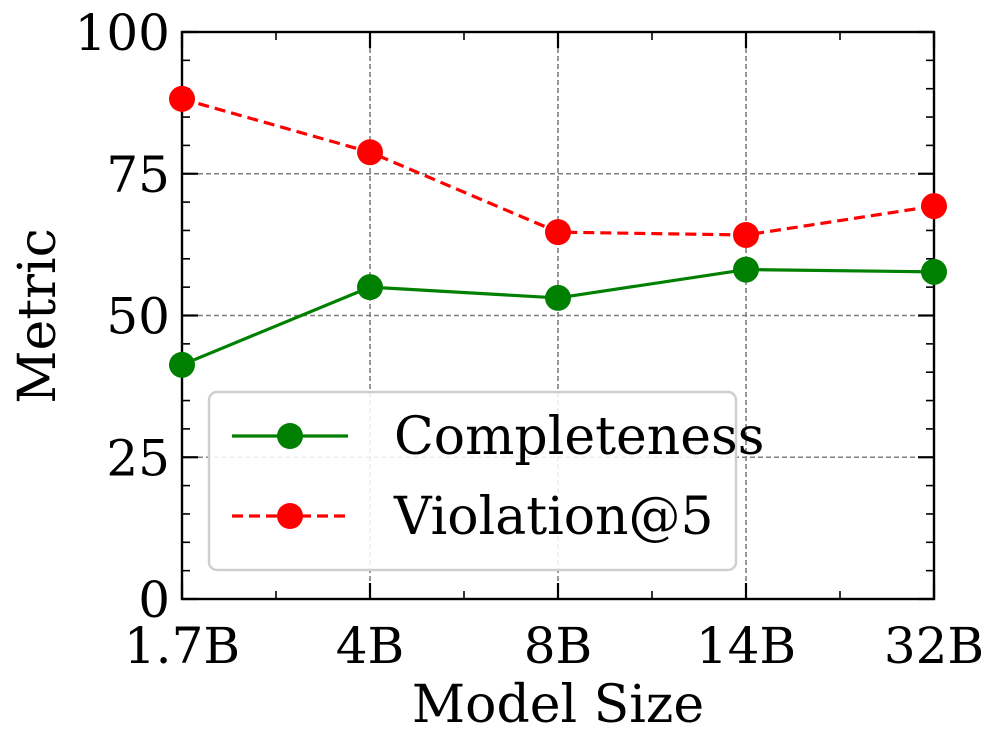  What do you see at coordinates (138, 175) in the screenshot?
I see `y-tick-label: 75` at bounding box center [138, 175].